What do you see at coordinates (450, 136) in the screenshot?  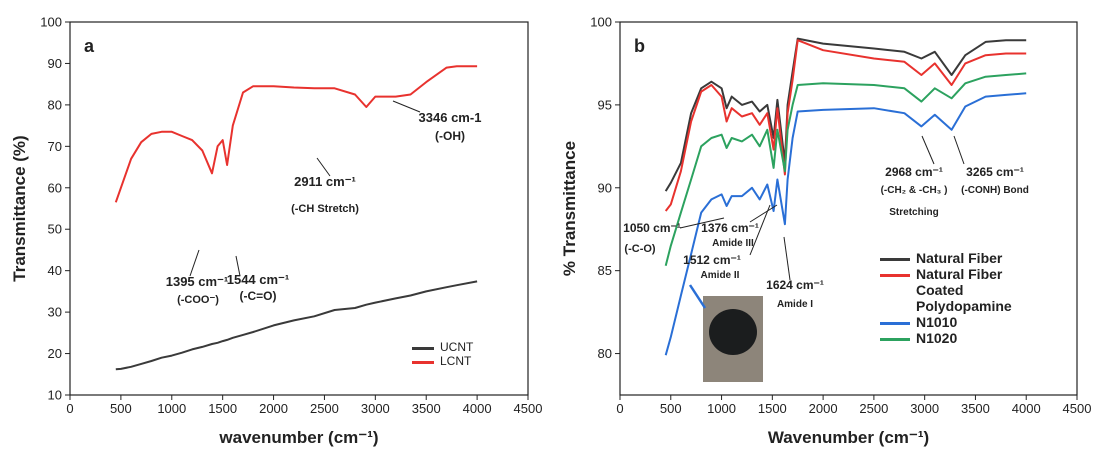 I see `annotation: (-OH)` at bounding box center [450, 136].